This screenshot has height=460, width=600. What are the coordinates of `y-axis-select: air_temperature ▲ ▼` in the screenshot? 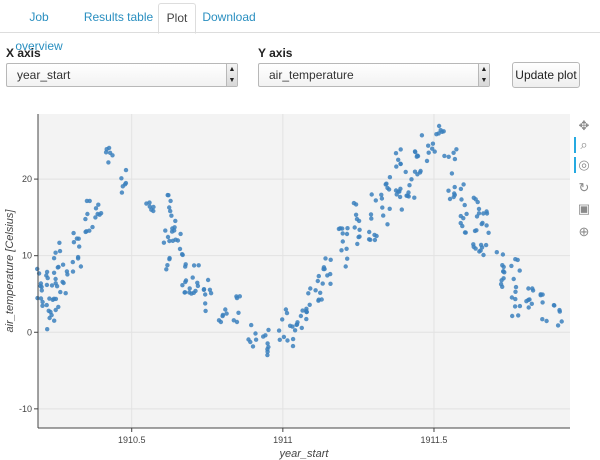 It's located at (374, 75).